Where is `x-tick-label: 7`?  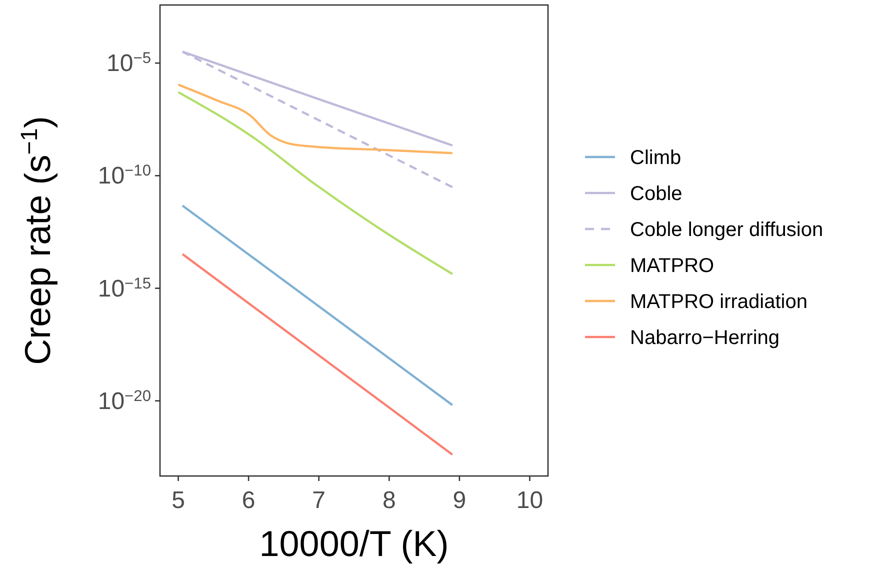
x-tick-label: 7 is located at coordinates (319, 500).